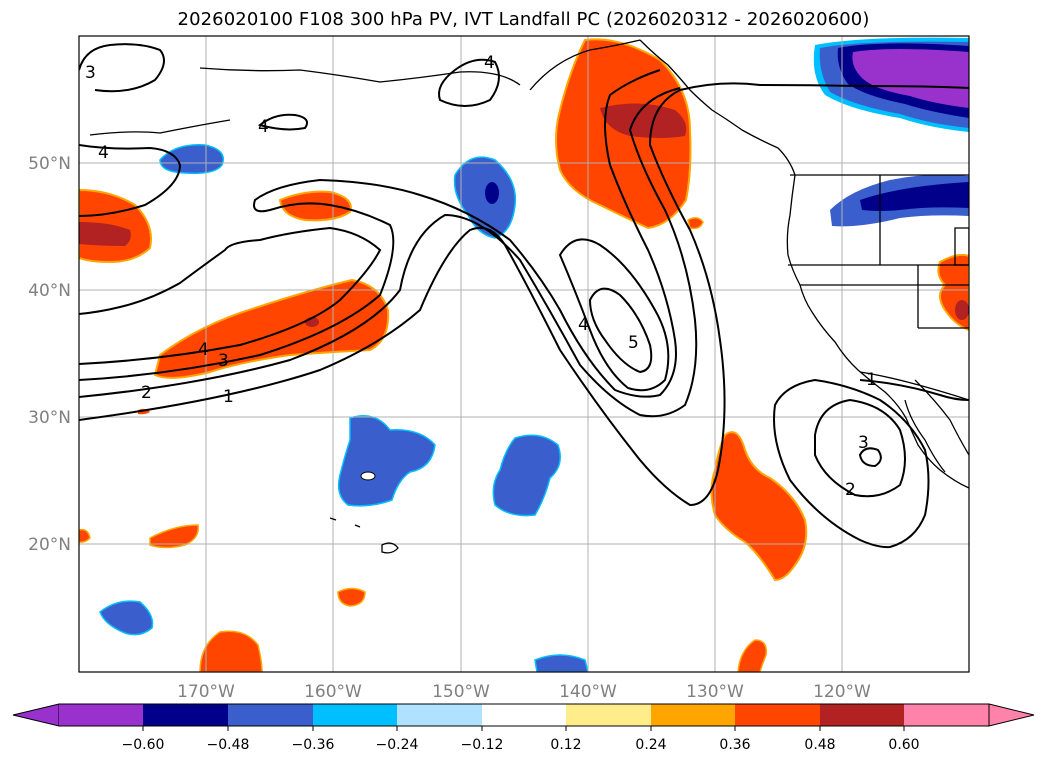 The width and height of the screenshot is (1047, 765). Describe the element at coordinates (49, 354) in the screenshot. I see `latitude-labels: 50°N 40°N 30°N 20°N` at that location.